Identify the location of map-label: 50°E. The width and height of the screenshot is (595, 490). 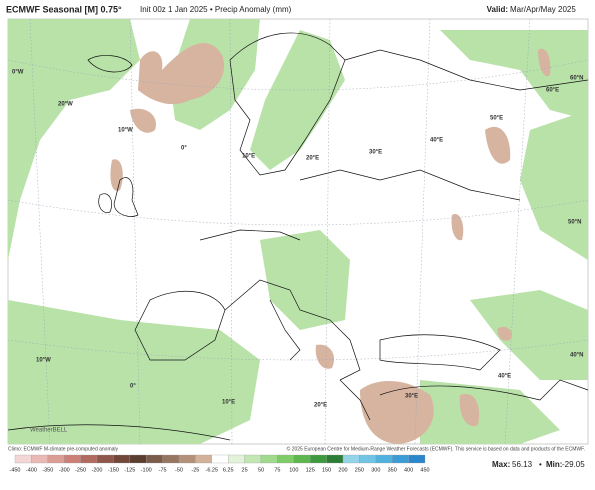
(496, 119).